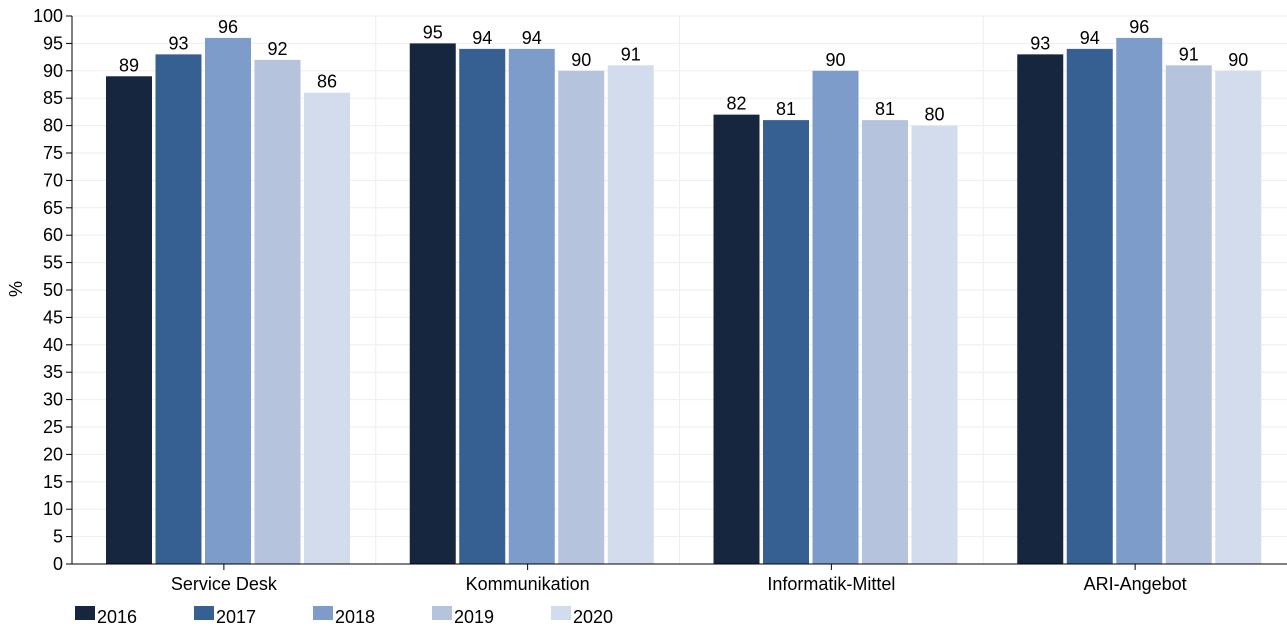  What do you see at coordinates (53, 290) in the screenshot?
I see `y-tick-label: 50` at bounding box center [53, 290].